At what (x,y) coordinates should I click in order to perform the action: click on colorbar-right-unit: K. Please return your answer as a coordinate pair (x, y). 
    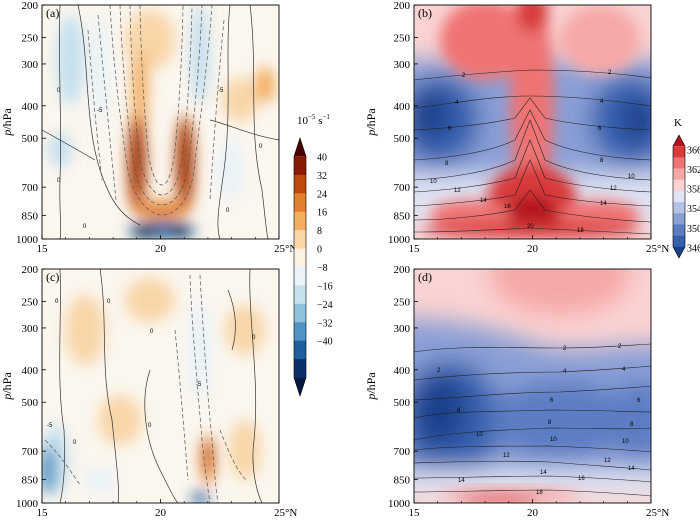
    Looking at the image, I should click on (678, 123).